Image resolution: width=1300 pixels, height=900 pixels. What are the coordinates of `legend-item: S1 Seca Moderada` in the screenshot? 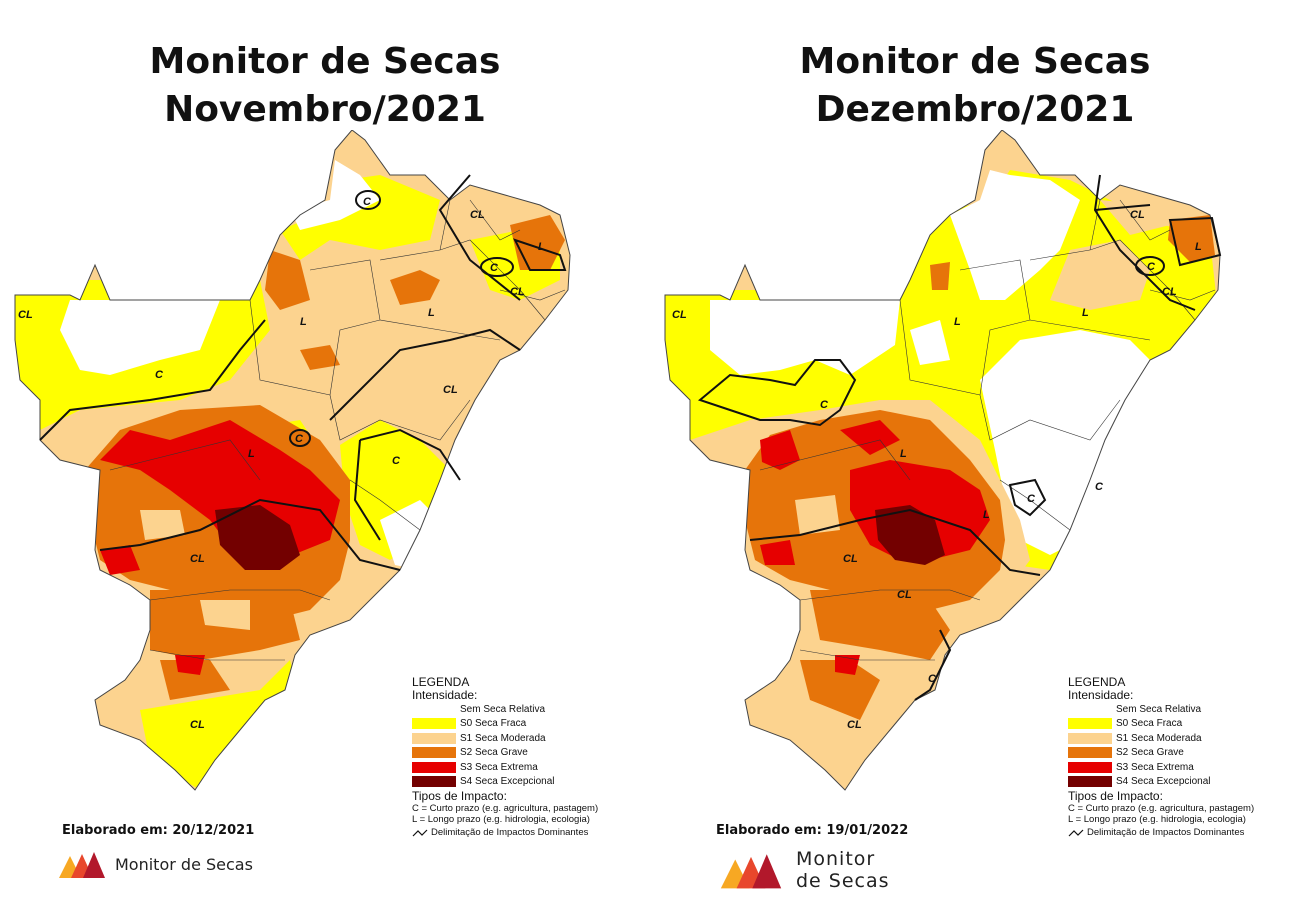 It's located at (1184, 738).